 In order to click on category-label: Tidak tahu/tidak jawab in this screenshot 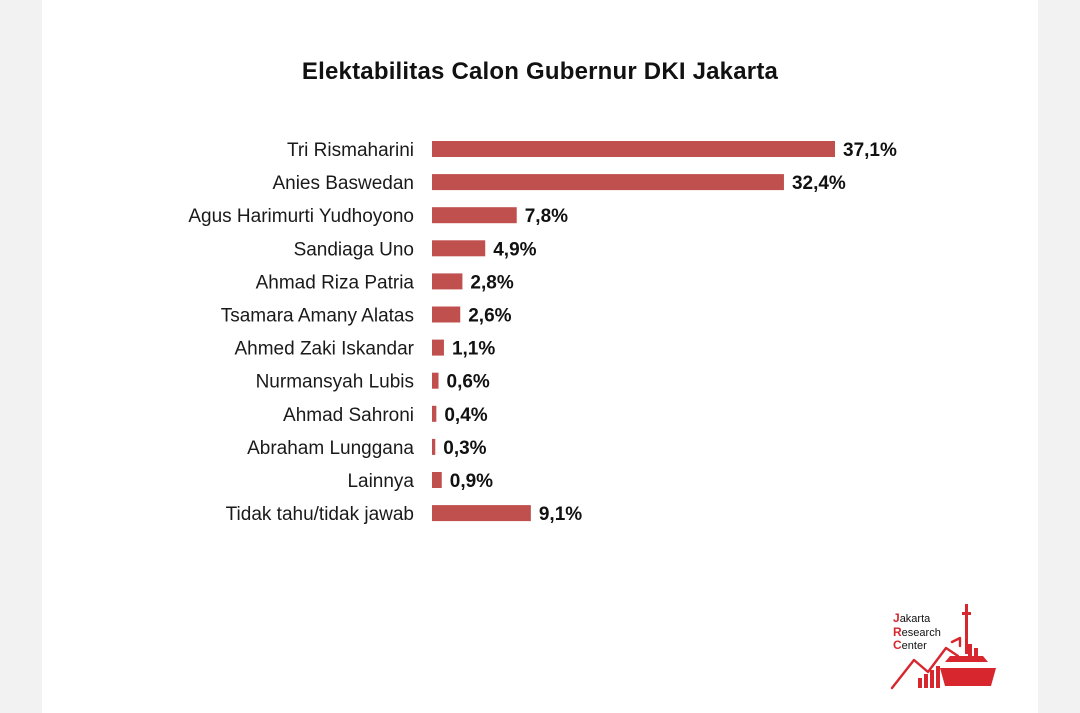, I will do `click(320, 514)`.